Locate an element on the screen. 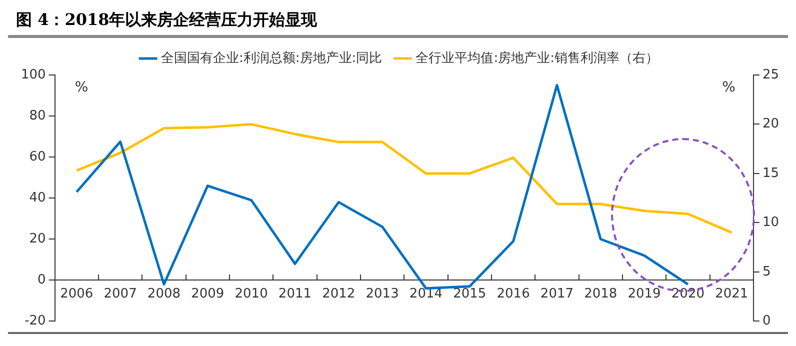 The width and height of the screenshot is (796, 346). legend-label: 全行业平均值:房地产业:销售利润率（右） is located at coordinates (537, 58).